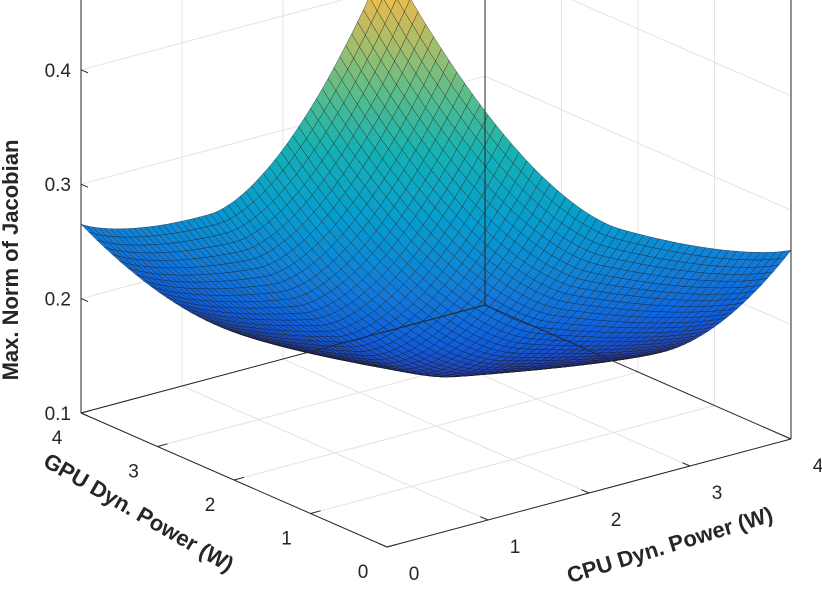 The height and width of the screenshot is (593, 822). What do you see at coordinates (414, 574) in the screenshot?
I see `x-tick-label: 0` at bounding box center [414, 574].